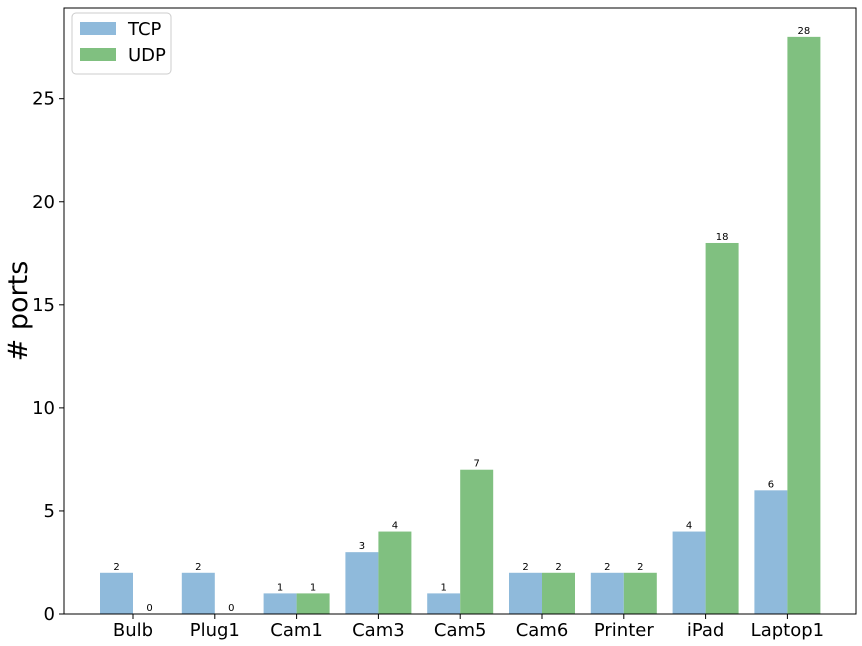  What do you see at coordinates (624, 630) in the screenshot?
I see `x-tick-label: Printer` at bounding box center [624, 630].